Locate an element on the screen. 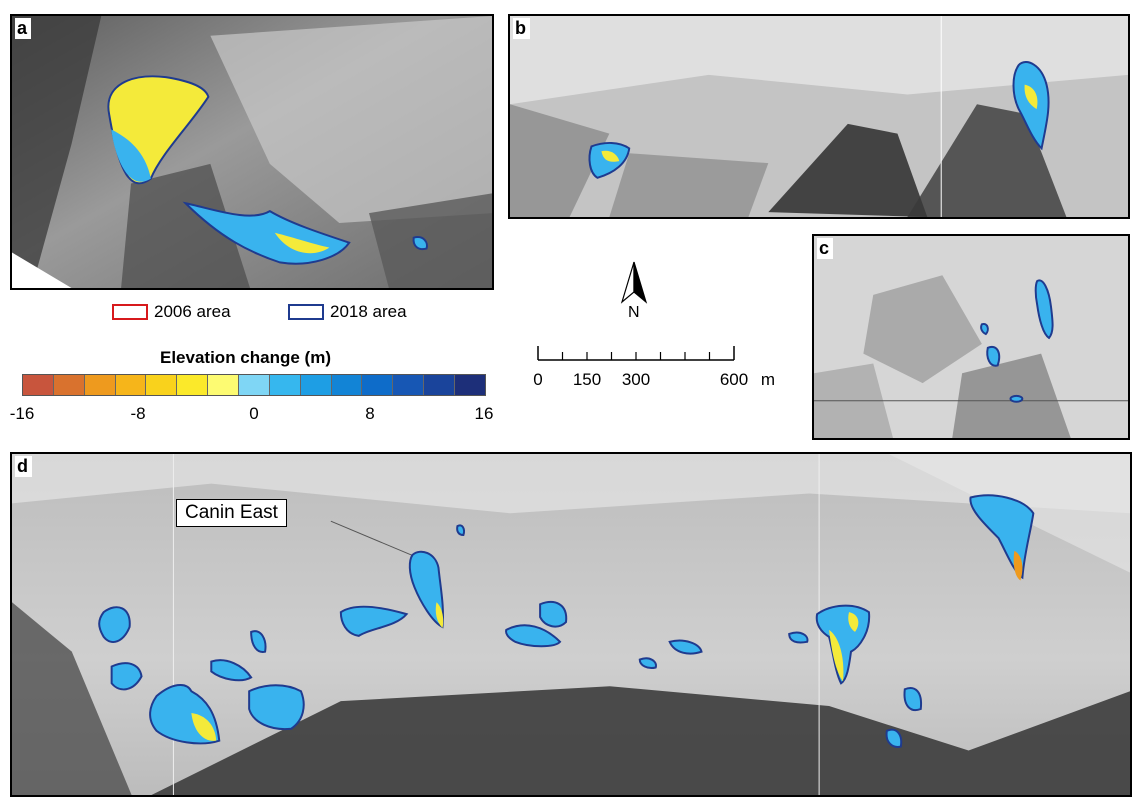 The height and width of the screenshot is (801, 1134). scale-tick: 600 is located at coordinates (734, 379).